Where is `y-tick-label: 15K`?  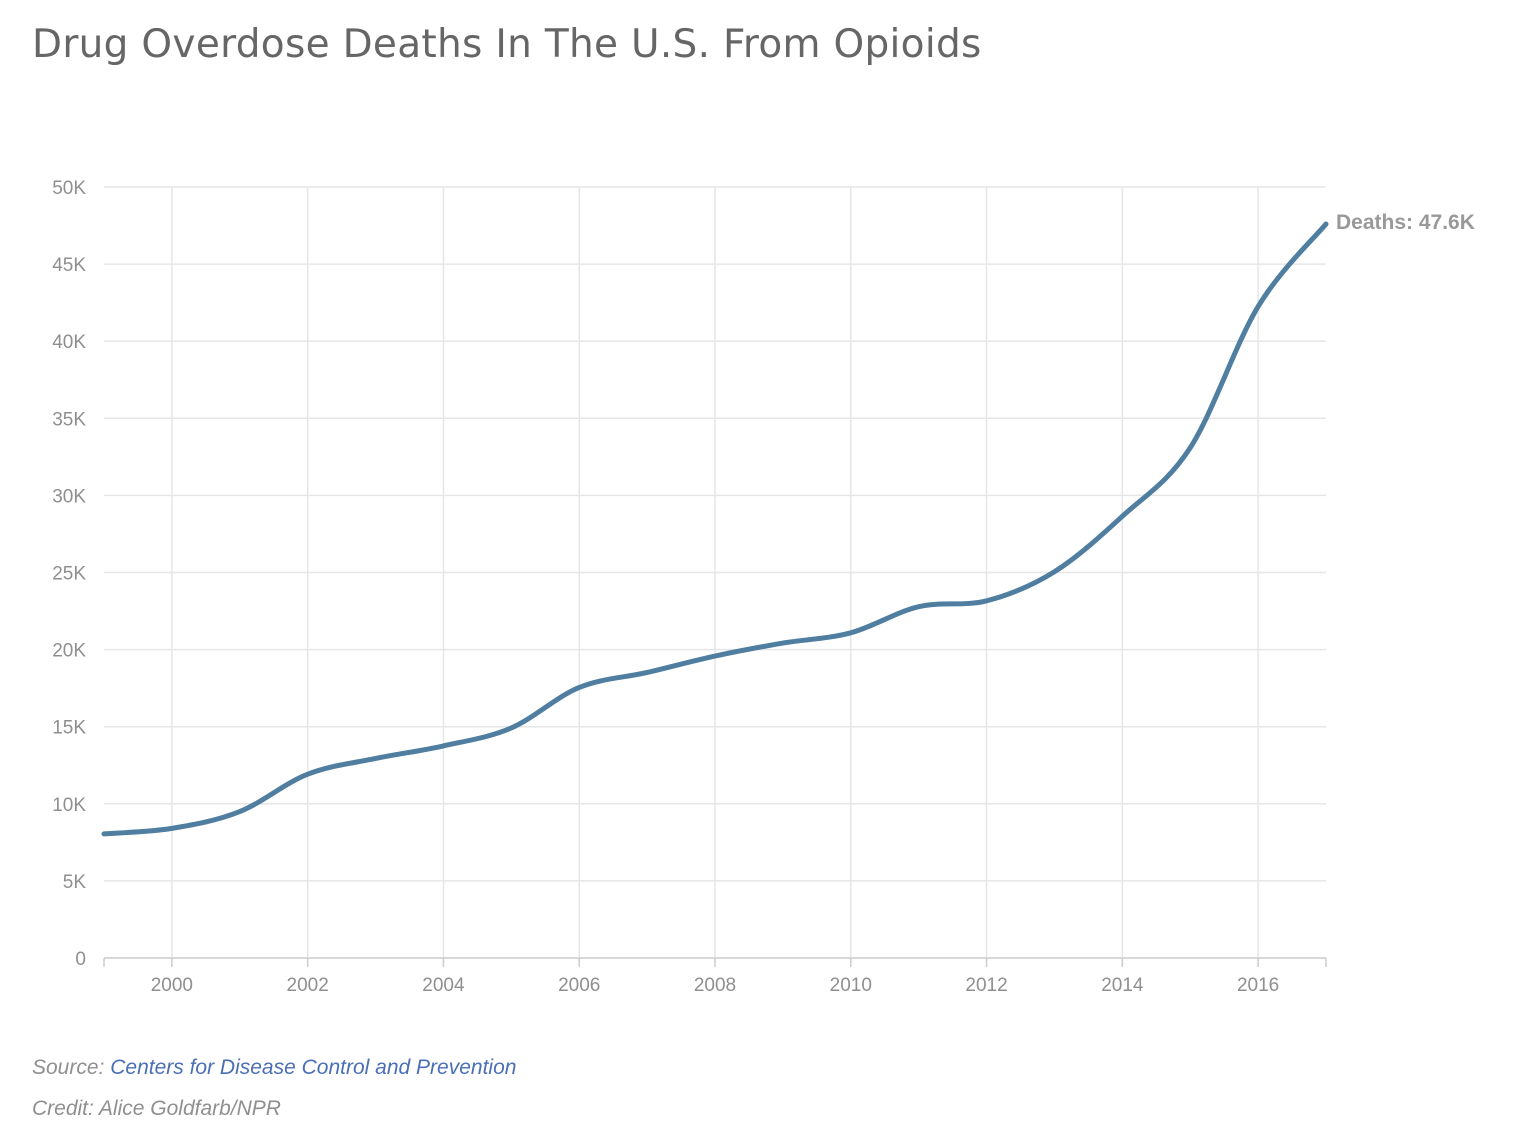 y-tick-label: 15K is located at coordinates (69, 728).